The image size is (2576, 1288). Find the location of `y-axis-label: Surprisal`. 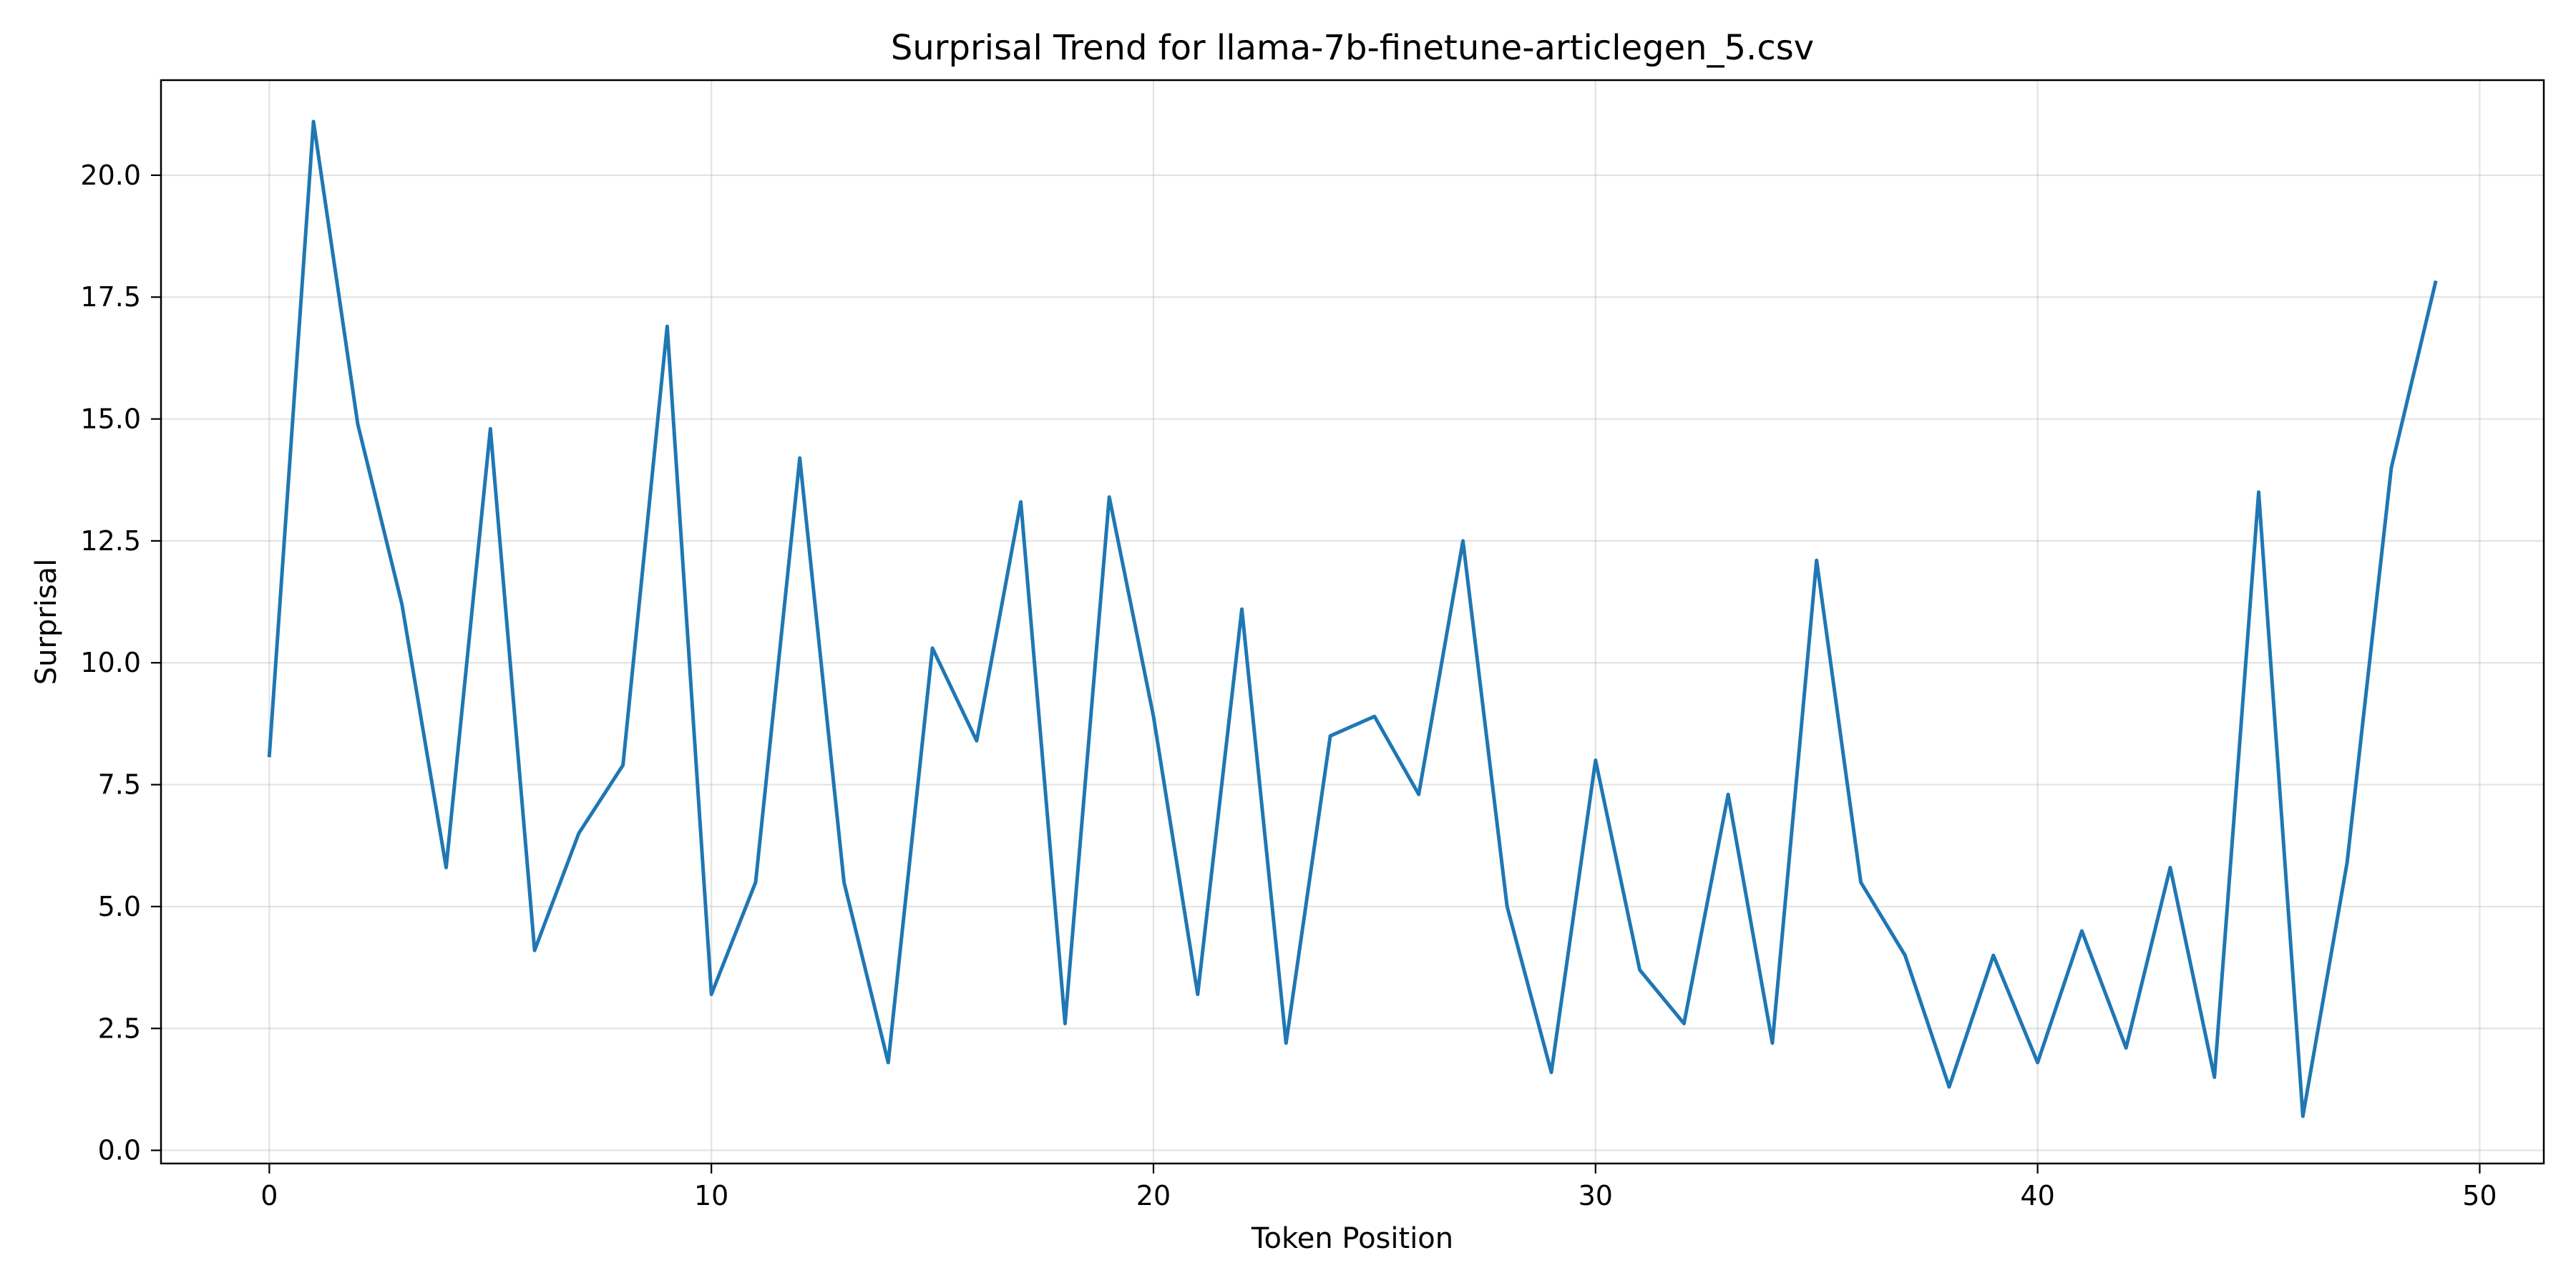

y-axis-label: Surprisal is located at coordinates (46, 622).